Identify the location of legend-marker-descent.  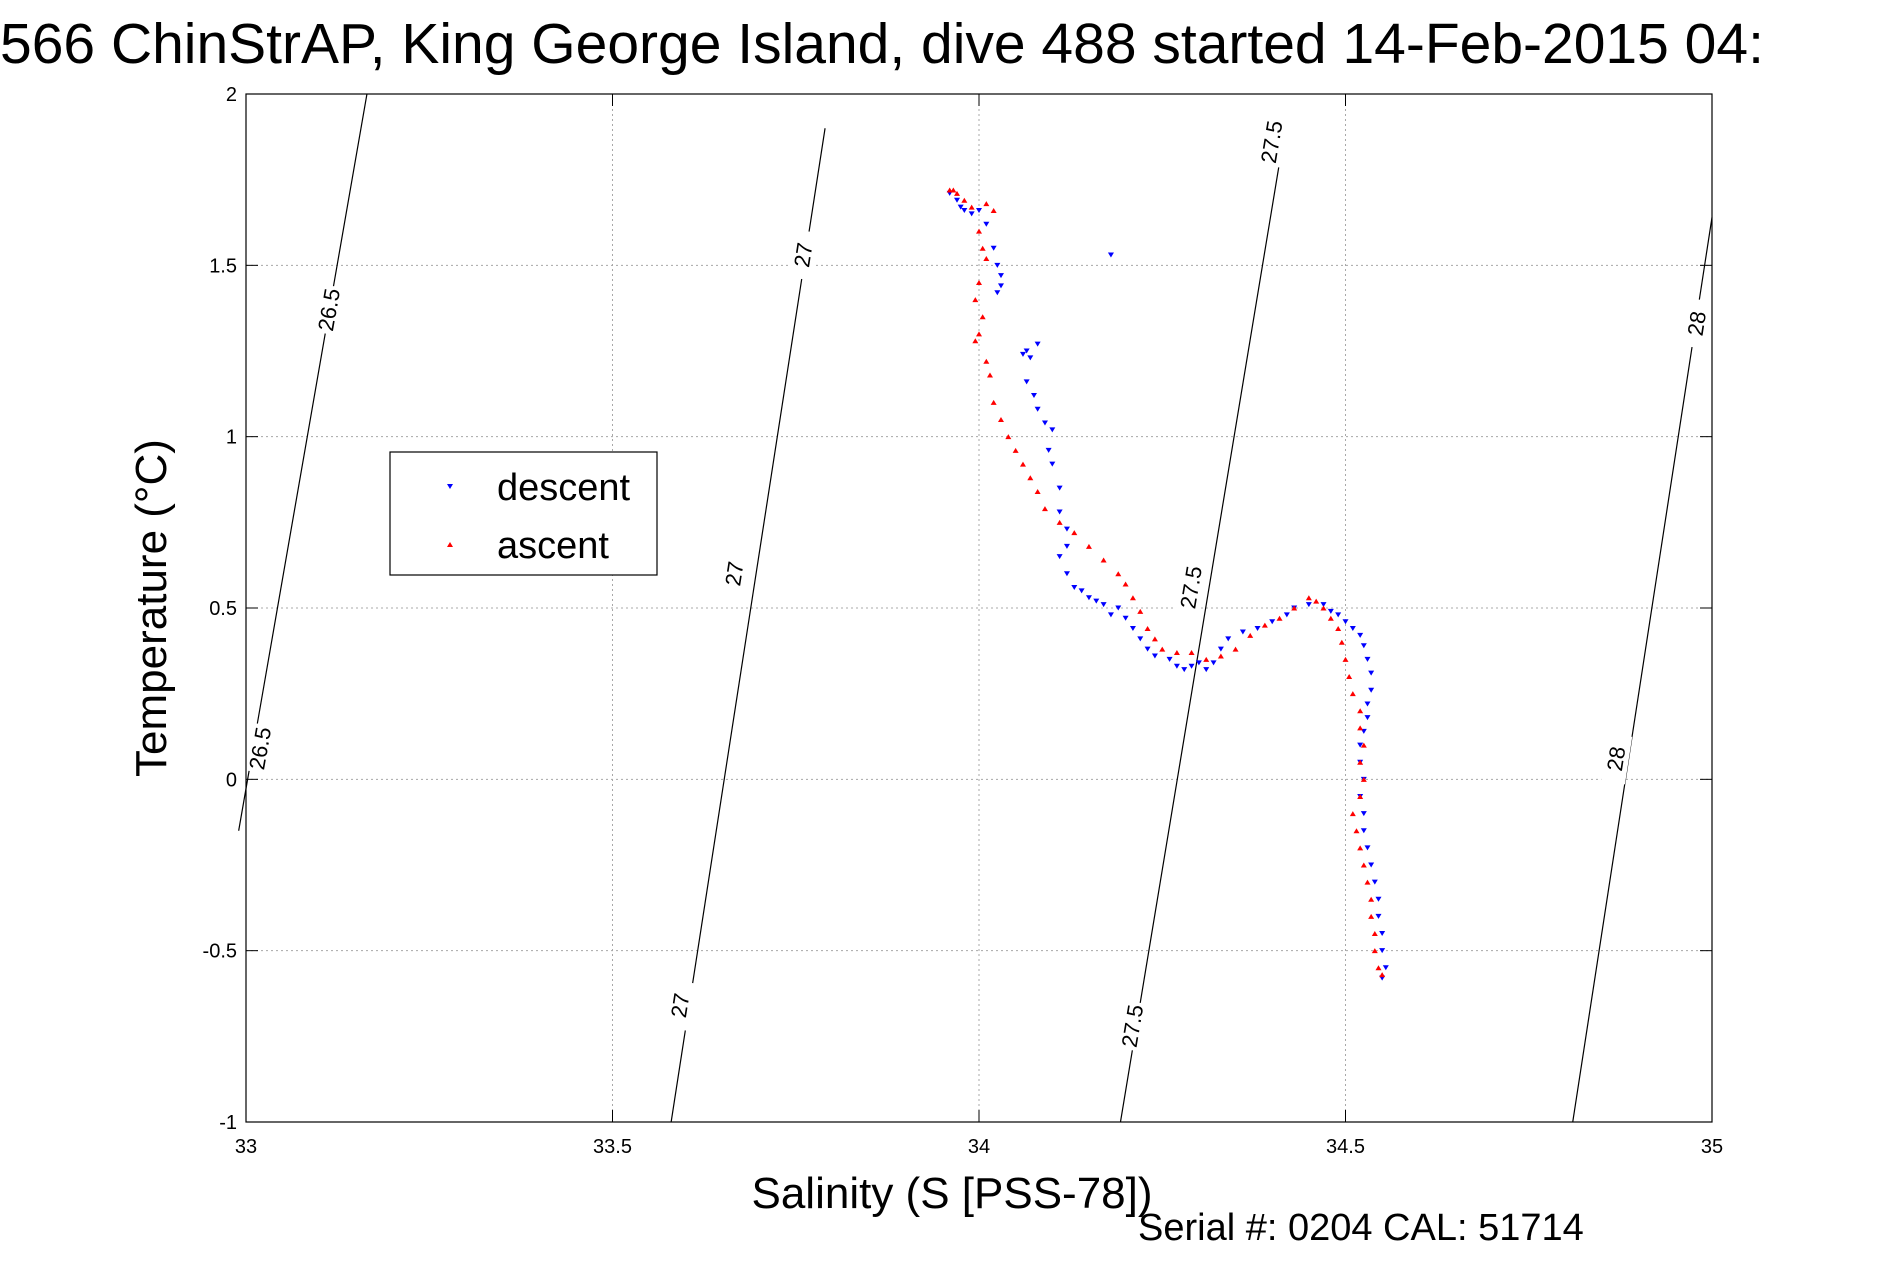
(450, 486).